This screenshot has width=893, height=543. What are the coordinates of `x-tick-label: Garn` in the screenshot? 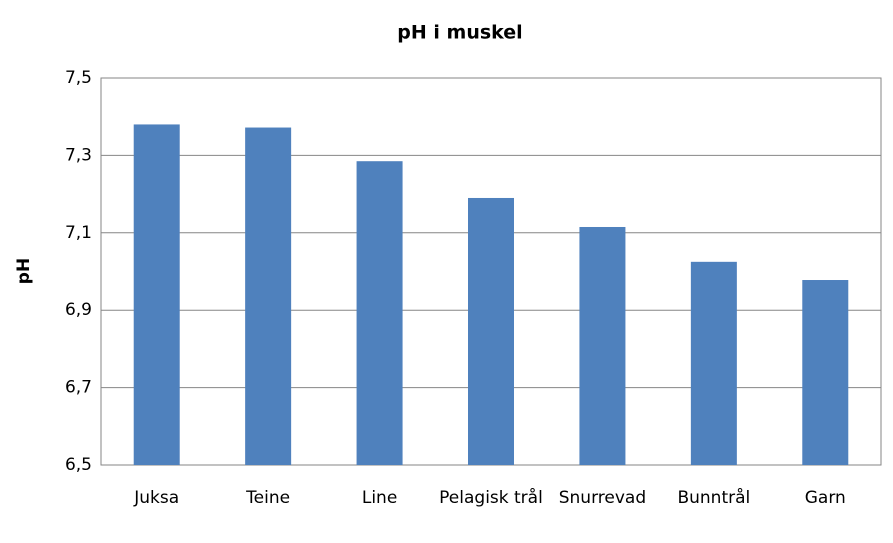 It's located at (825, 498).